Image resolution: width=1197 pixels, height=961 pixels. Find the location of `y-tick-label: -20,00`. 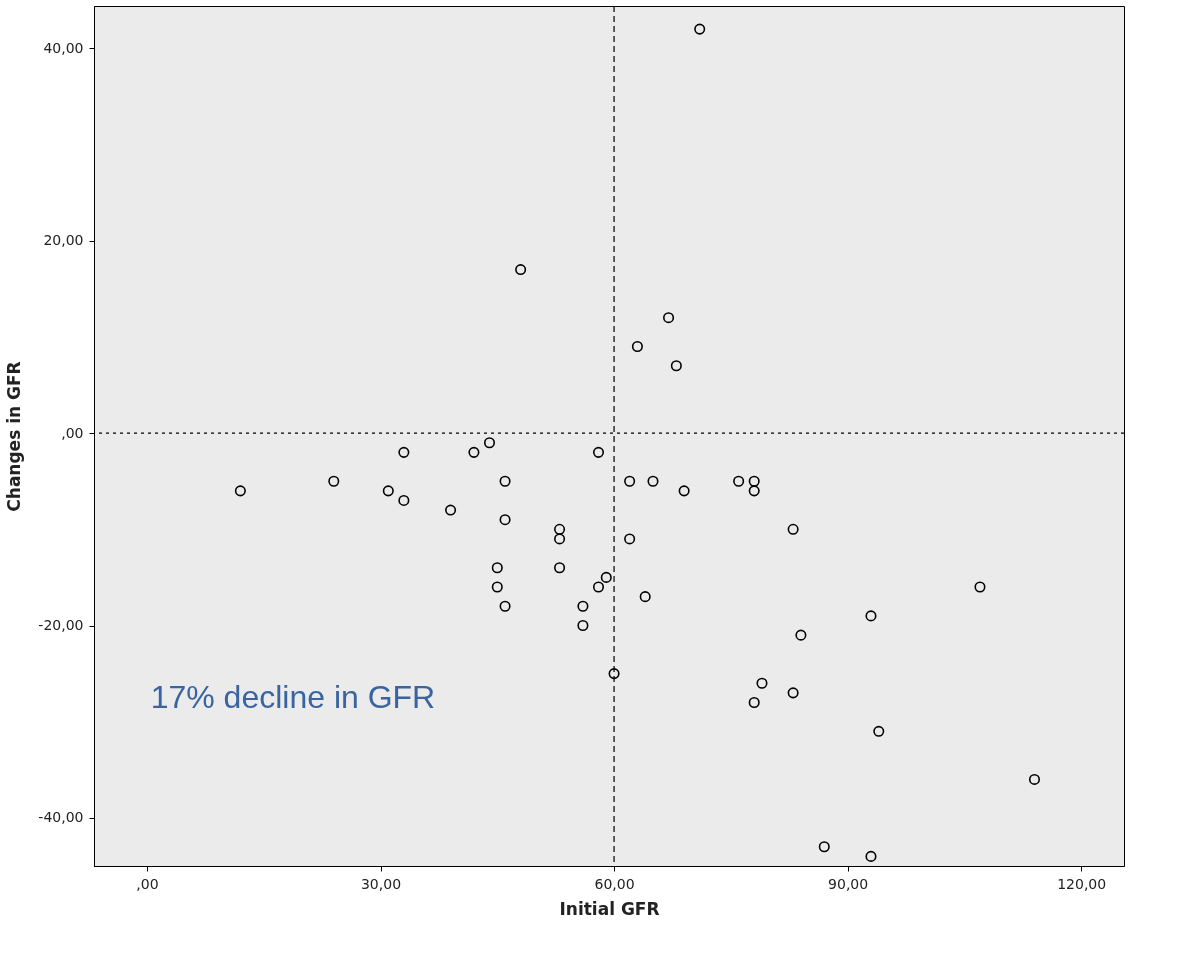

y-tick-label: -20,00 is located at coordinates (61, 625).